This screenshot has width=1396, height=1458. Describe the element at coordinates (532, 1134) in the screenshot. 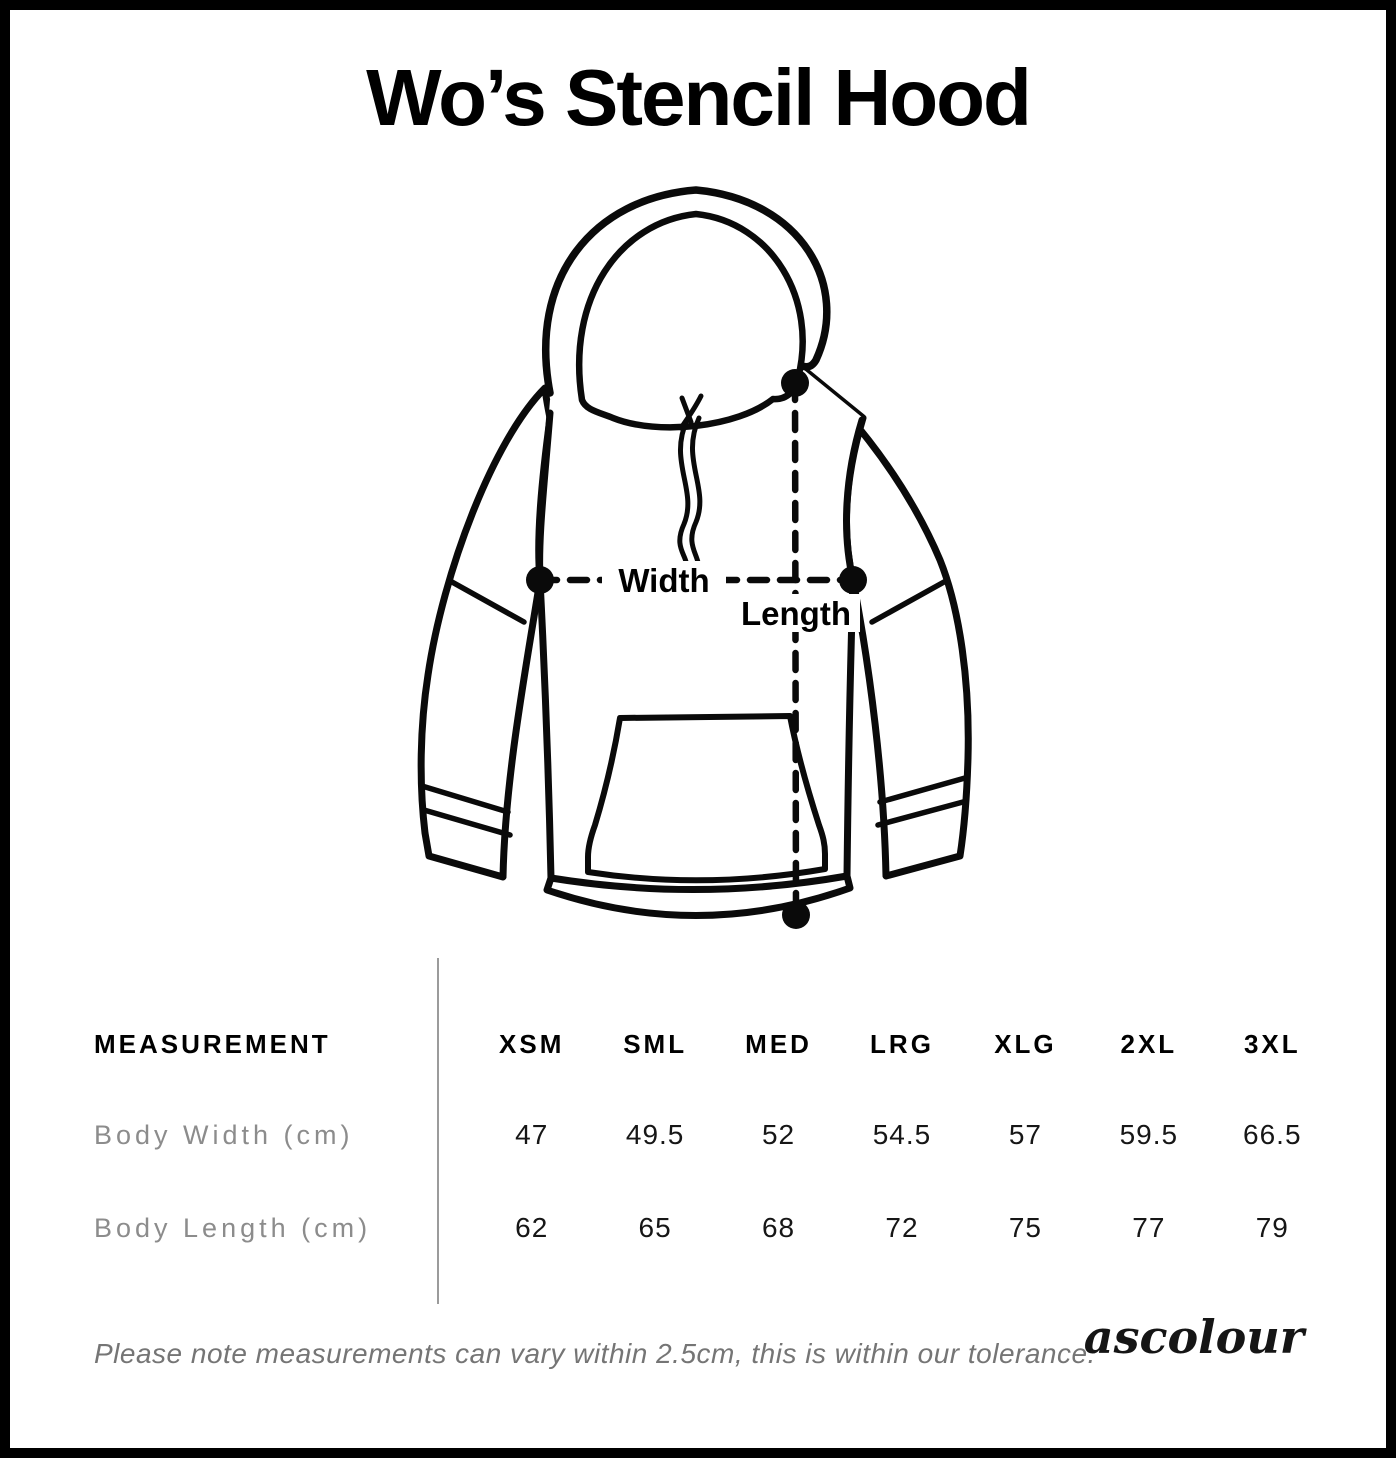

I see `body-width-xsm: 47` at that location.